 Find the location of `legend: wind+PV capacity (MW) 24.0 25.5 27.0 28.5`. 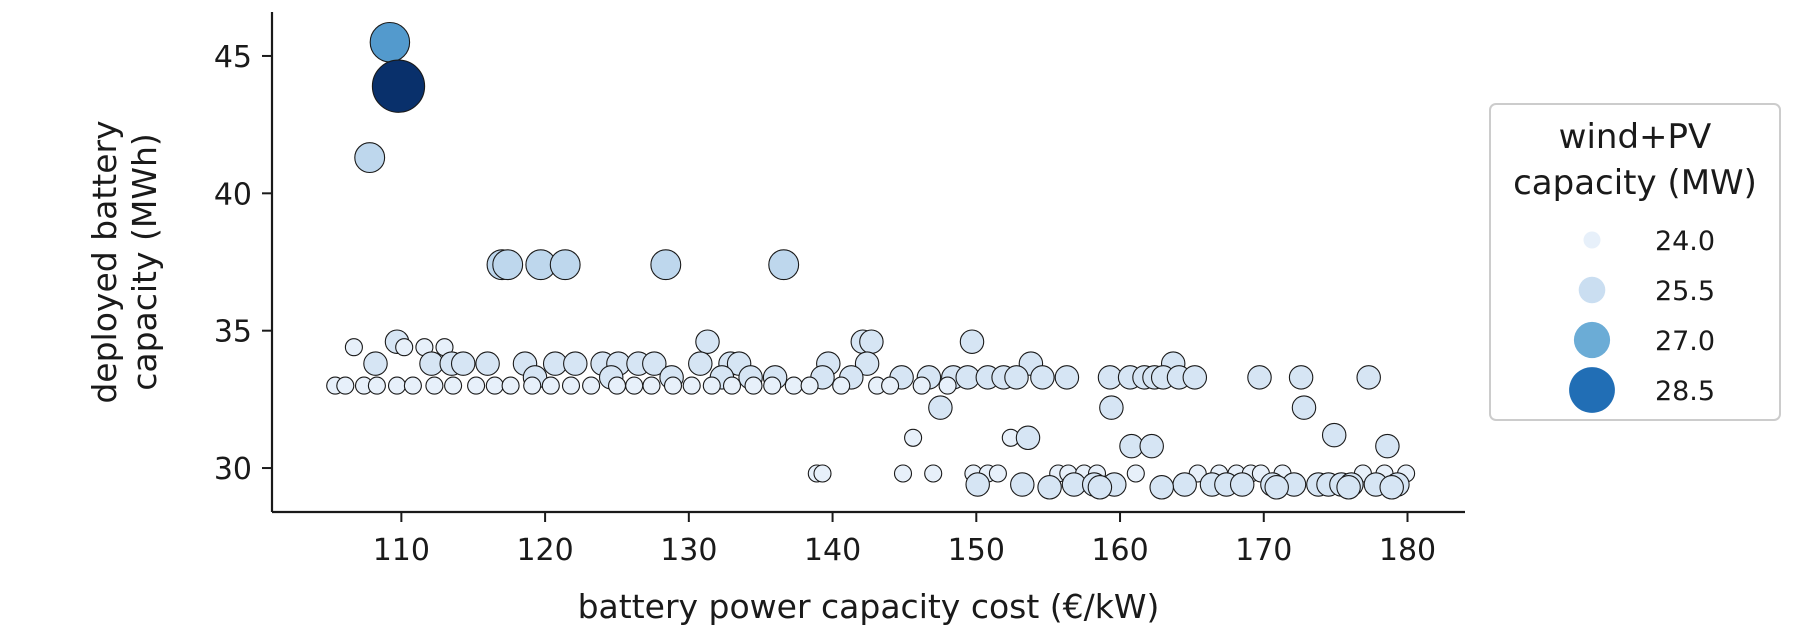

legend: wind+PV capacity (MW) 24.0 25.5 27.0 28.5 is located at coordinates (1635, 262).